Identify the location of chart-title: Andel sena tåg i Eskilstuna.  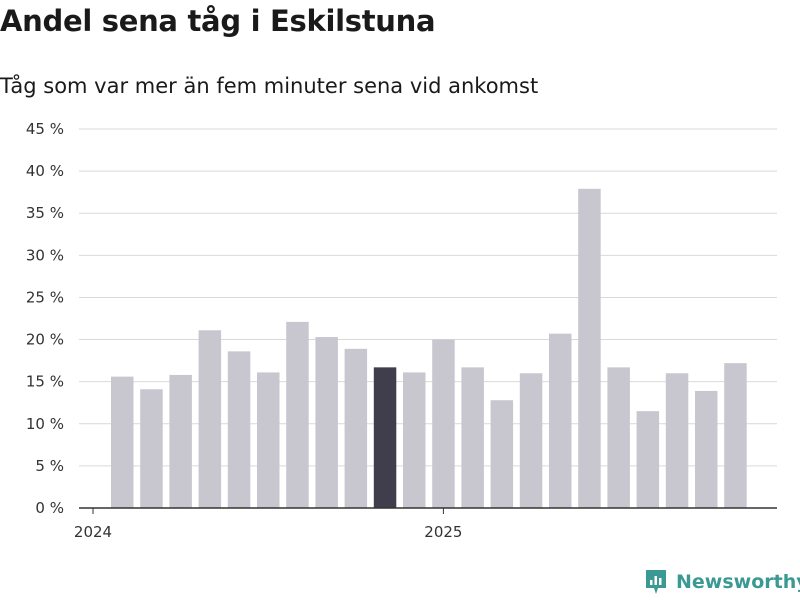
(218, 21).